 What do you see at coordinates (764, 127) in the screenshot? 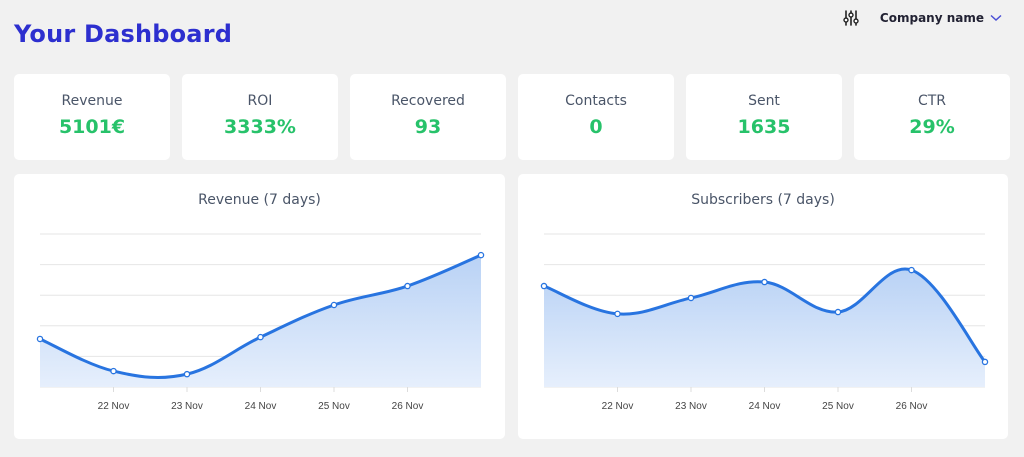
I see `kpi-value: 1635` at bounding box center [764, 127].